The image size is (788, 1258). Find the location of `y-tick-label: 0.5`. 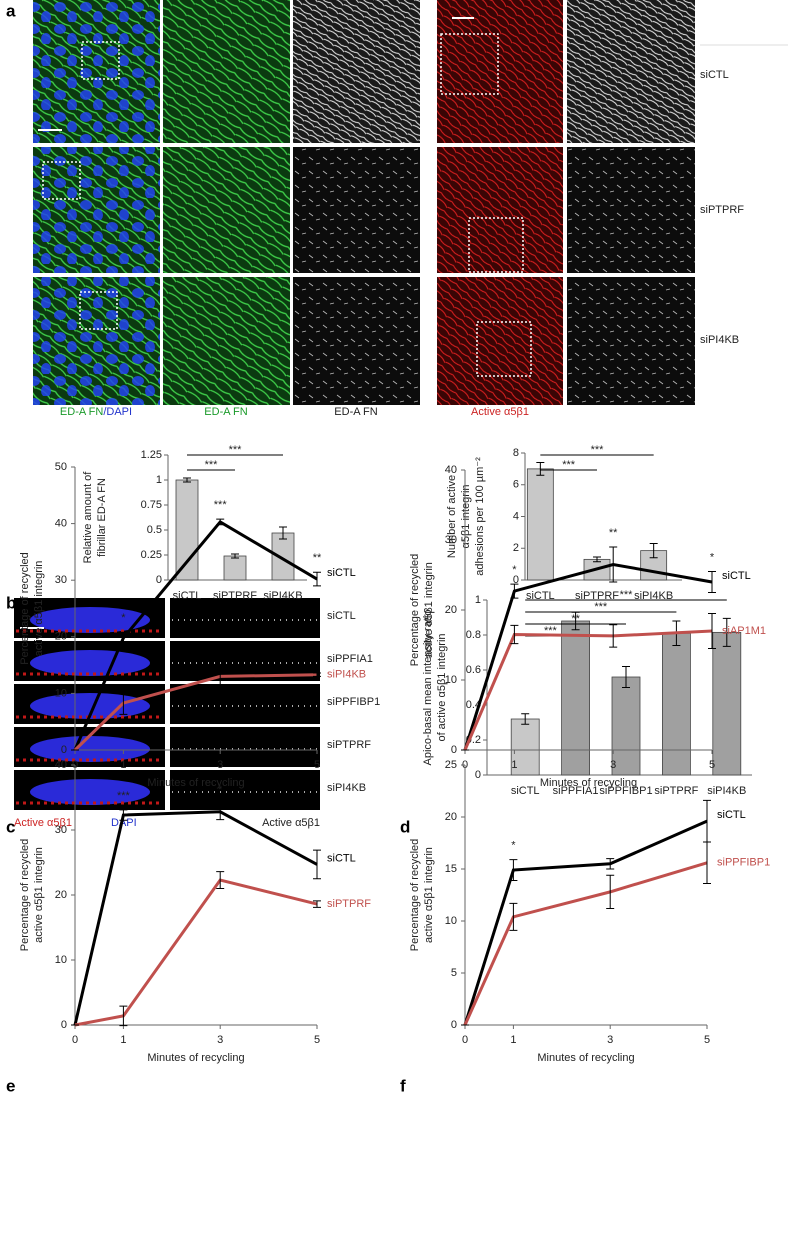

y-tick-label: 0.5 is located at coordinates (154, 530).